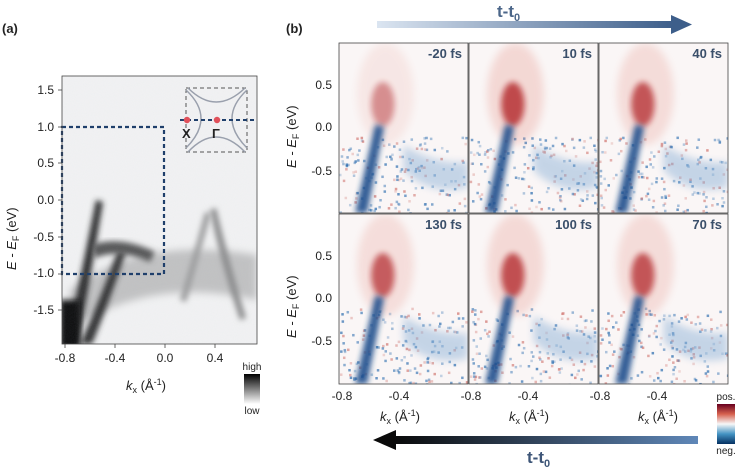 The height and width of the screenshot is (468, 745). Describe the element at coordinates (292, 306) in the screenshot. I see `panel-b-ylabel-bottom: E - EF (eV)` at that location.